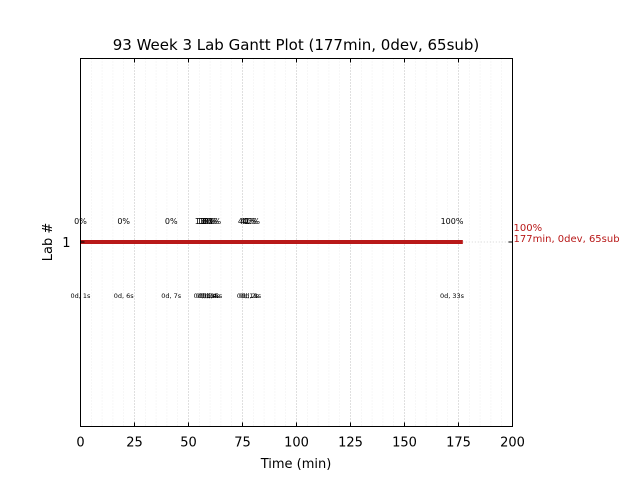 The image size is (640, 480). Describe the element at coordinates (124, 296) in the screenshot. I see `milestone-time-label: 0d, 6s` at that location.